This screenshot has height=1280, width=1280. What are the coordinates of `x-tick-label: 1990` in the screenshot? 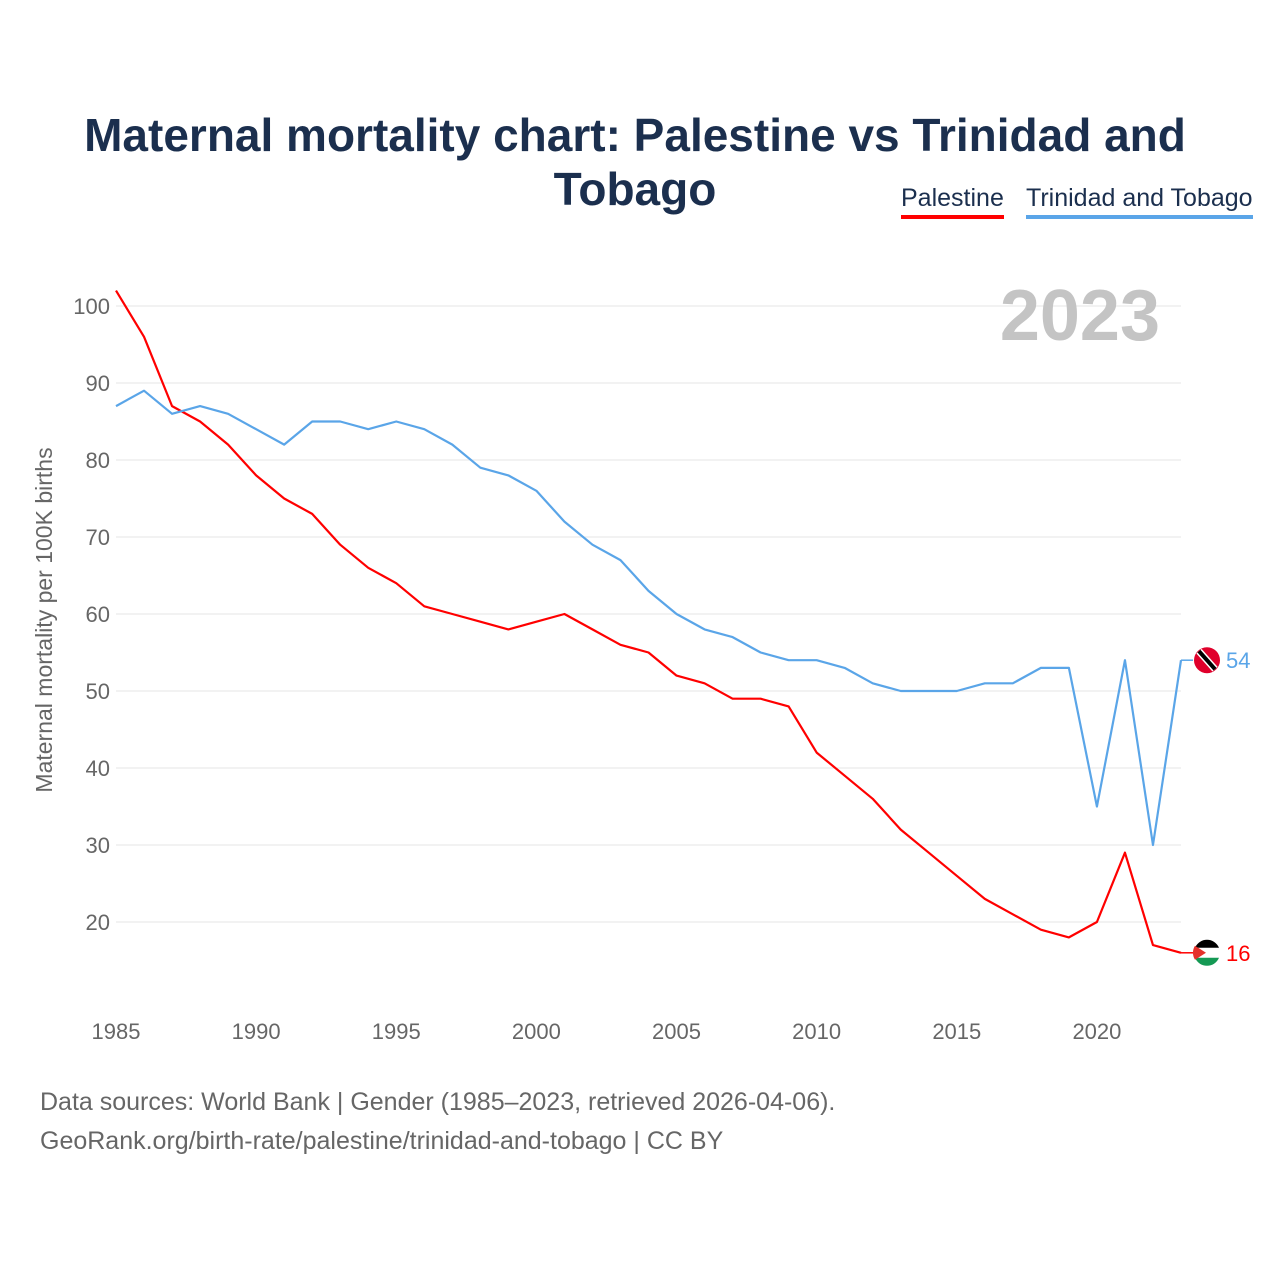 It's located at (256, 1031).